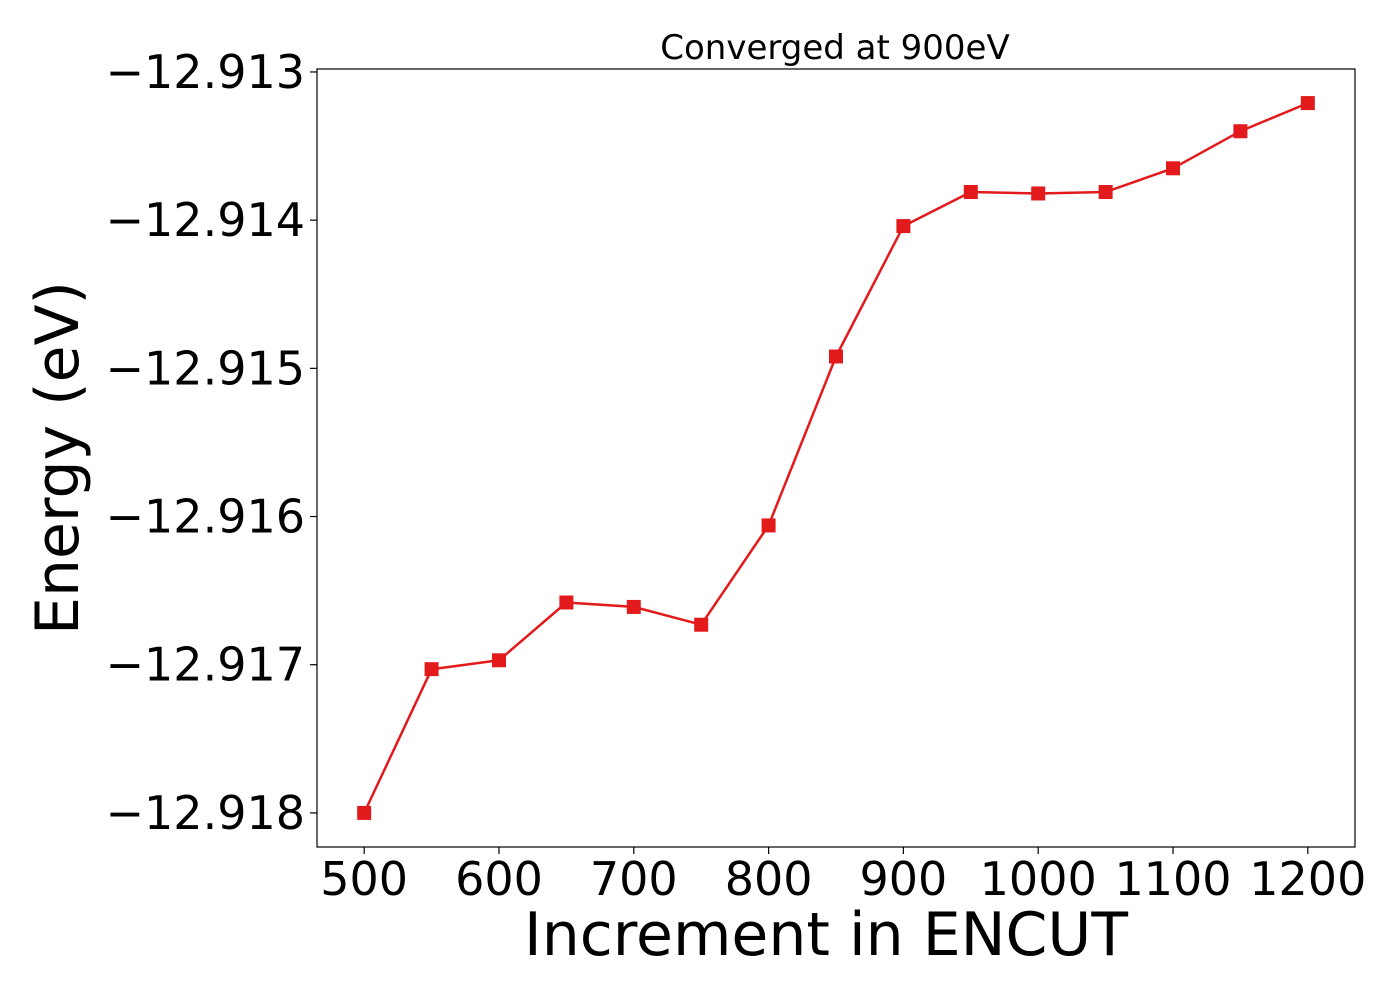  What do you see at coordinates (206, 813) in the screenshot?
I see `y-tick-label: −12.918` at bounding box center [206, 813].